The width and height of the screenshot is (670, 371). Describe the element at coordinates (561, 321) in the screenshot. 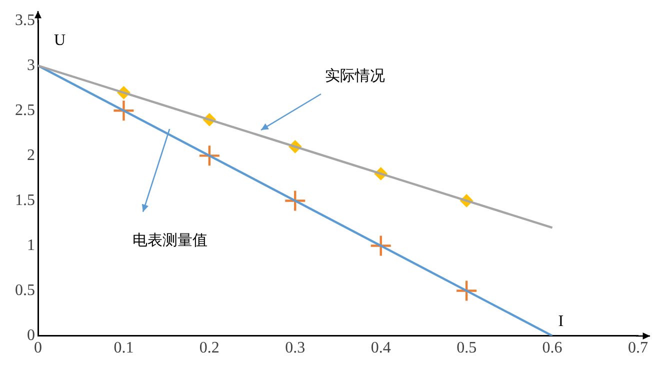

I see `x-axis-title: I` at that location.